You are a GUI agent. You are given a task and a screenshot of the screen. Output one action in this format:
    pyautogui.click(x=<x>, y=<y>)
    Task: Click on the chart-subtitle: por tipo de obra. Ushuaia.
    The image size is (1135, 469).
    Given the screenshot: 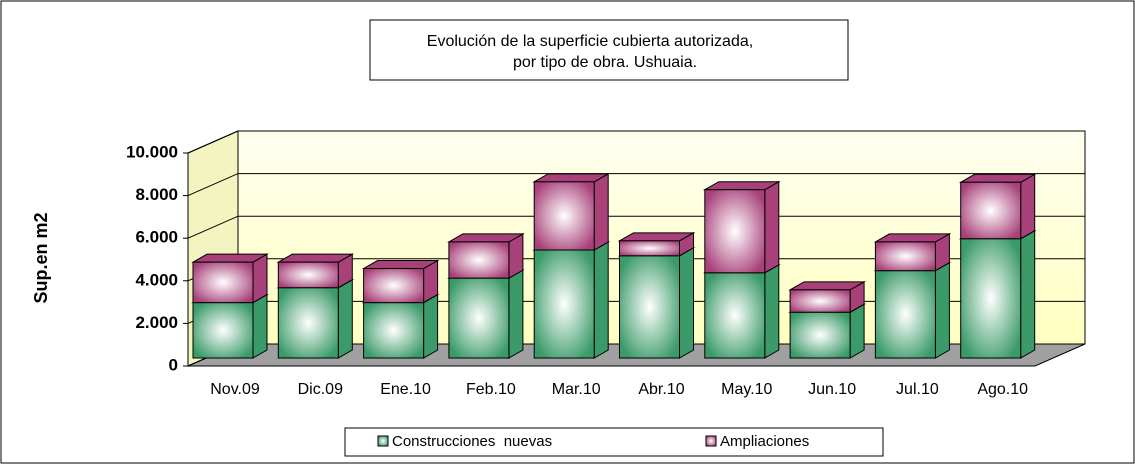 What is the action you would take?
    pyautogui.click(x=605, y=62)
    